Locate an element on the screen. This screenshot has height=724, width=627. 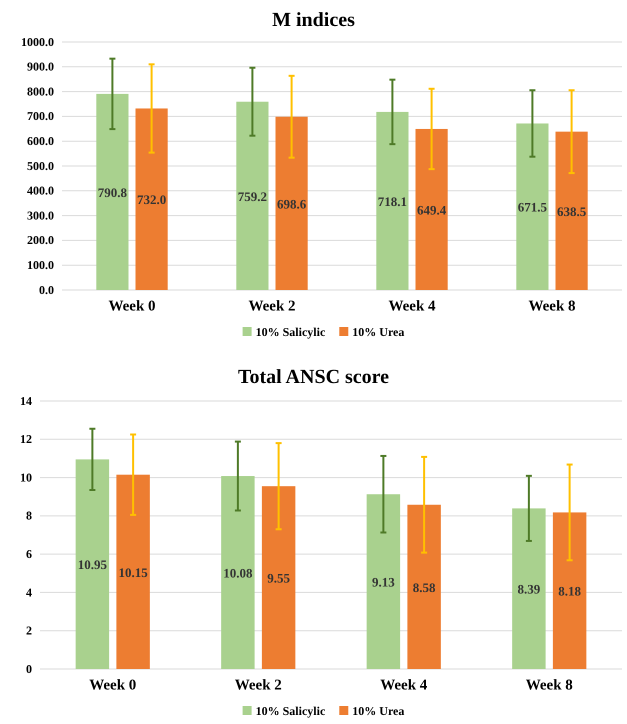
data-label: 790.8 is located at coordinates (113, 192).